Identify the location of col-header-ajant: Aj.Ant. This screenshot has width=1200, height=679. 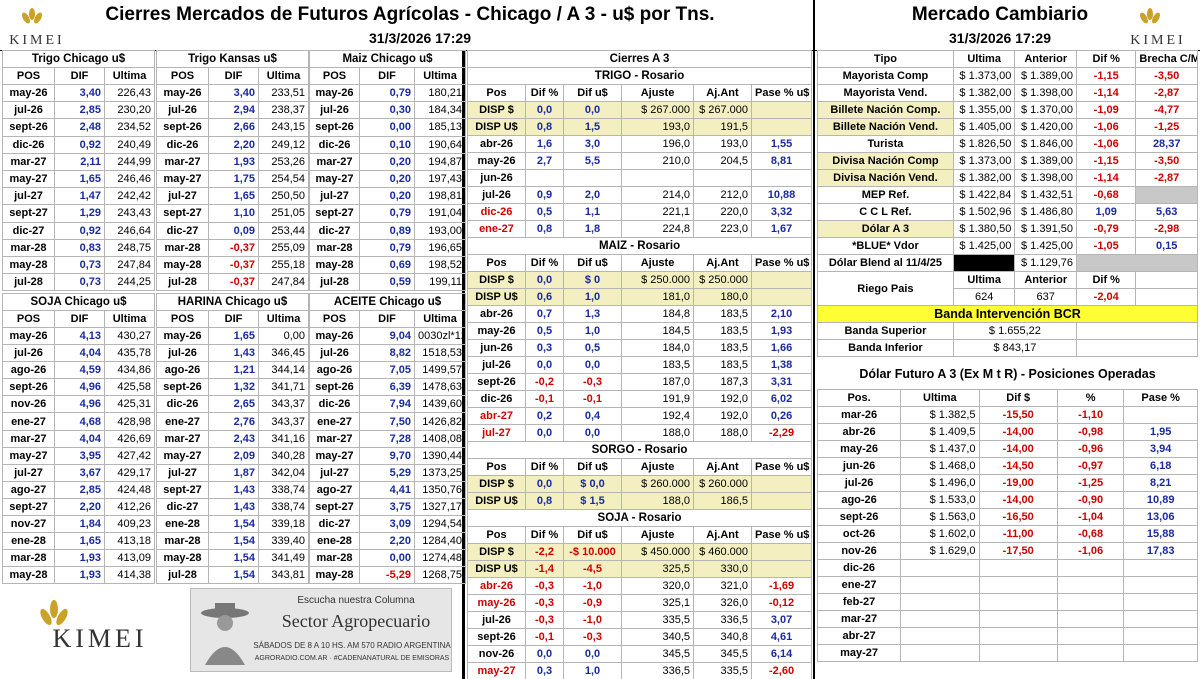
(722, 467).